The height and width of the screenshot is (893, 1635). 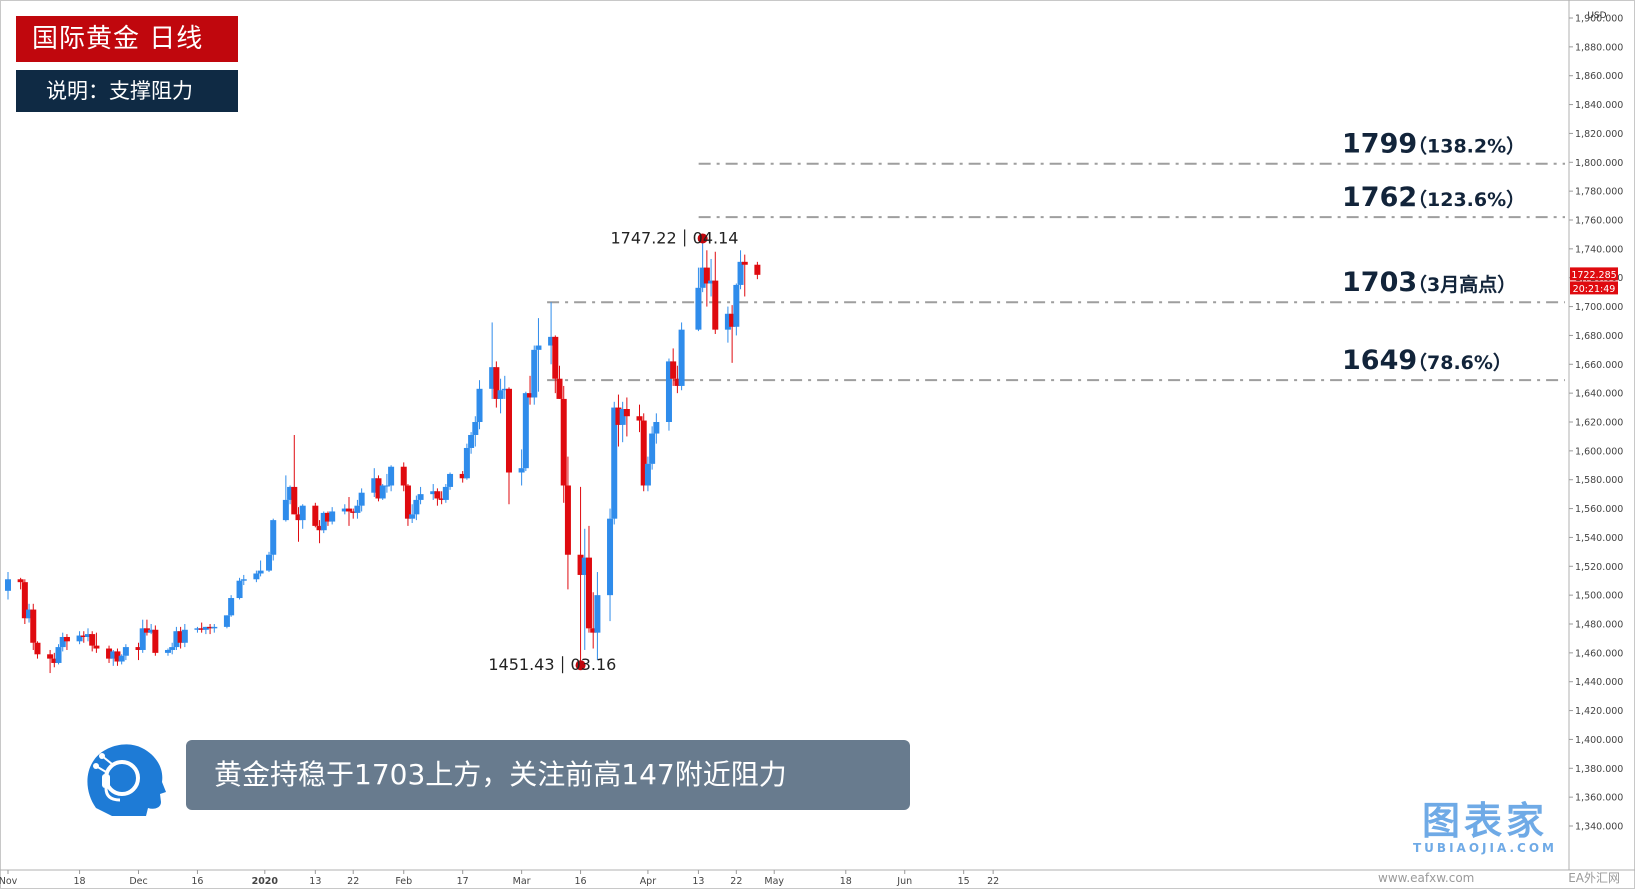 What do you see at coordinates (1599, 596) in the screenshot?
I see `price-tick-label: 1,500.000` at bounding box center [1599, 596].